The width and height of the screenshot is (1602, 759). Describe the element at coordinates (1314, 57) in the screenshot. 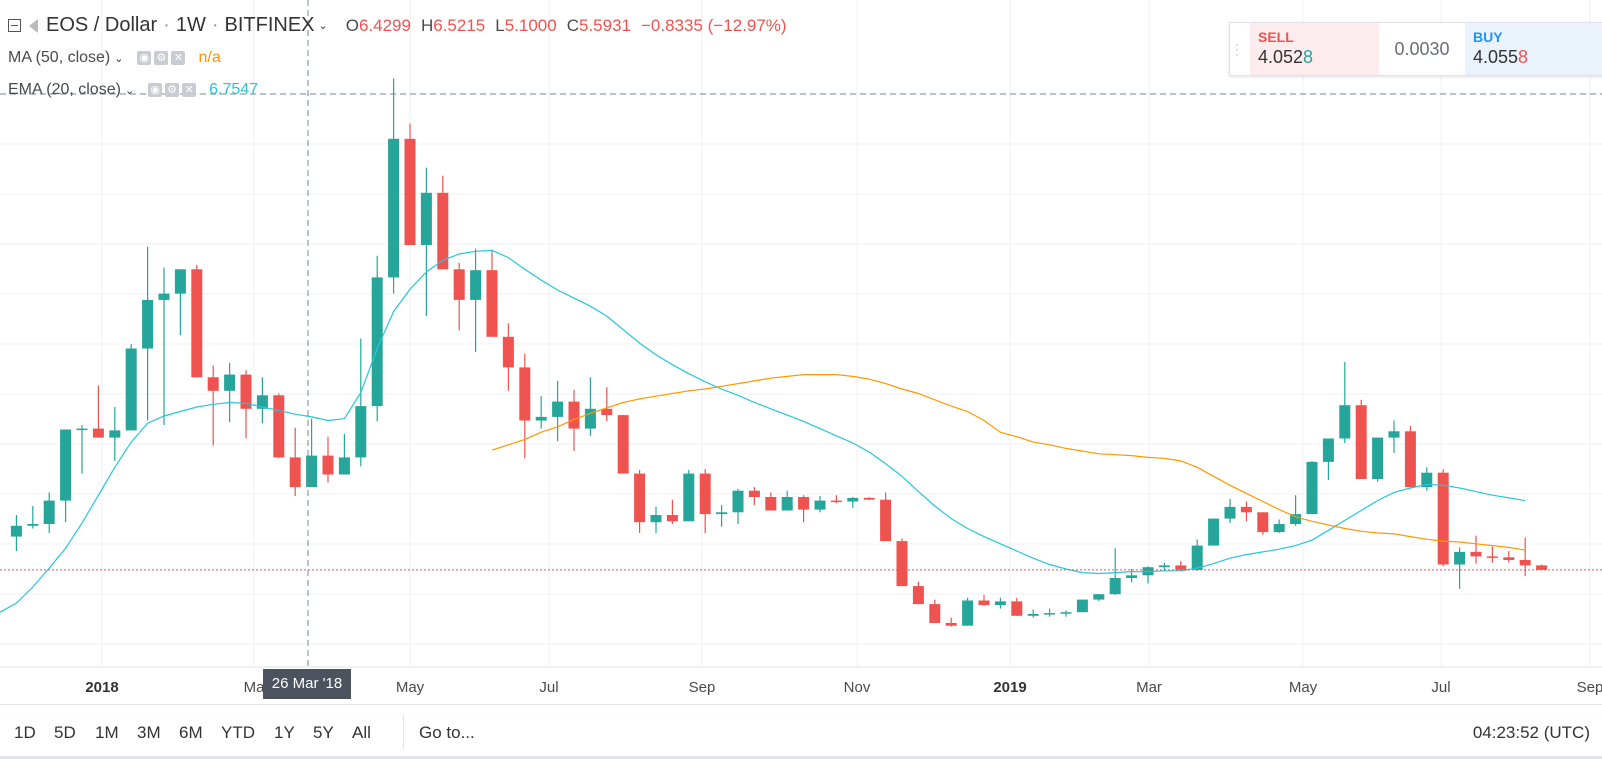

I see `sell-price: 4.0528` at that location.